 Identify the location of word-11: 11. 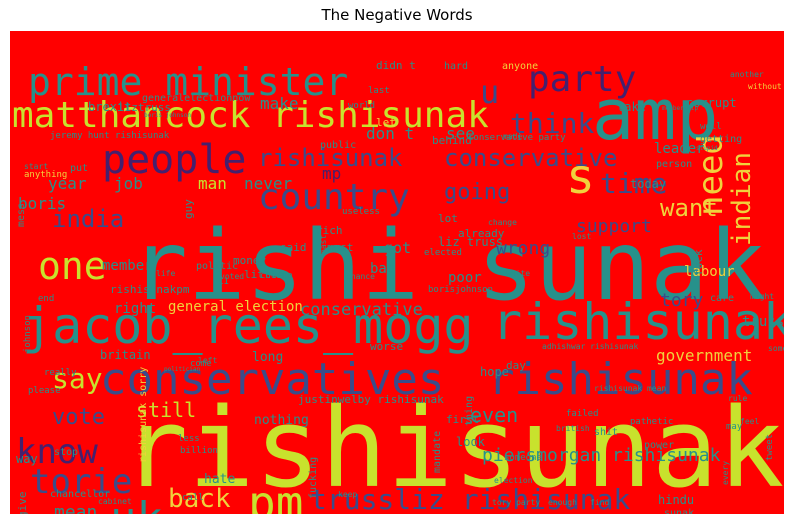
(223, 282).